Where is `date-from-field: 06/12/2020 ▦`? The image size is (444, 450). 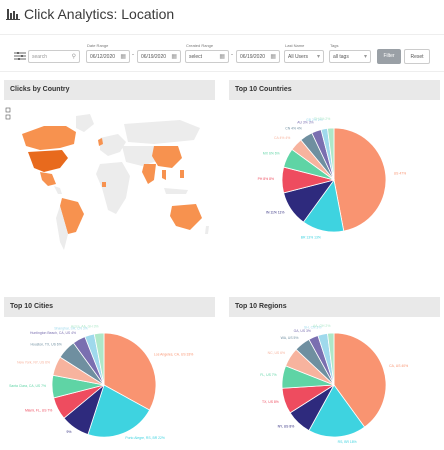 date-from-field: 06/12/2020 ▦ is located at coordinates (108, 56).